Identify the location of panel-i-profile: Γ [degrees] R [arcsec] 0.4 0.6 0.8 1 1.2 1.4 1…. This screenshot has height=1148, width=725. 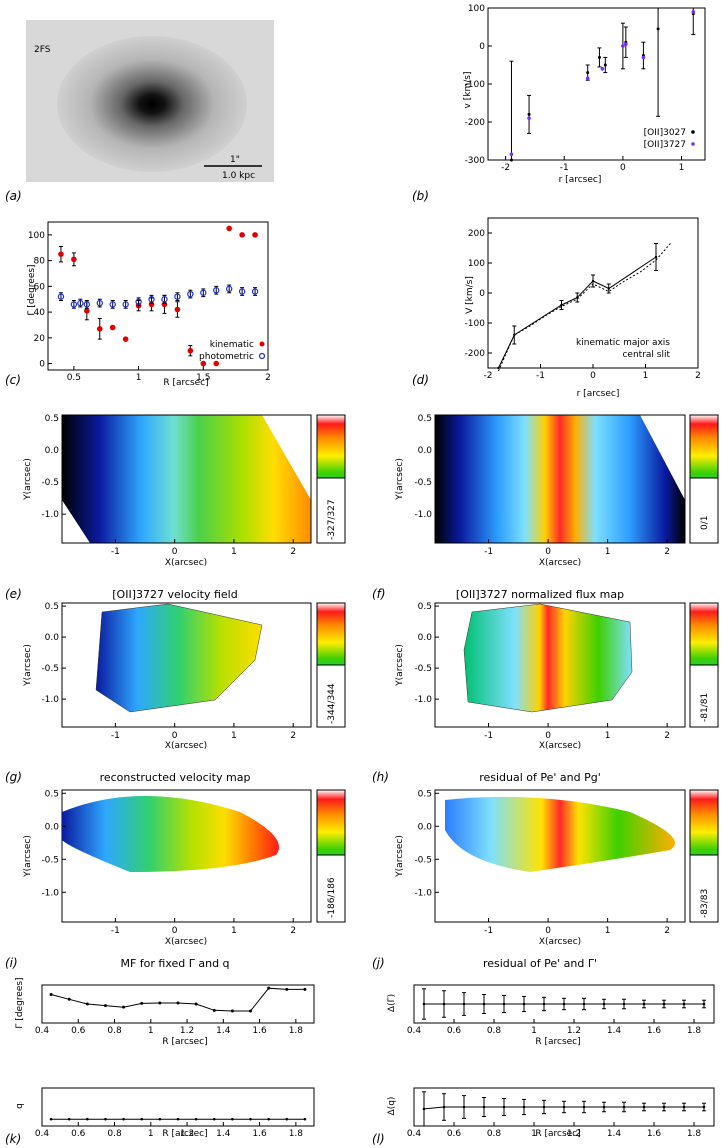
(165, 1012).